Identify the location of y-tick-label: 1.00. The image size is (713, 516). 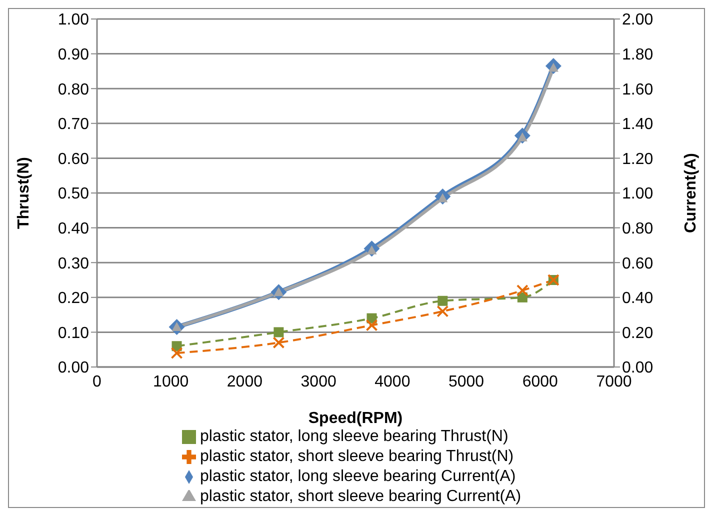
(74, 20).